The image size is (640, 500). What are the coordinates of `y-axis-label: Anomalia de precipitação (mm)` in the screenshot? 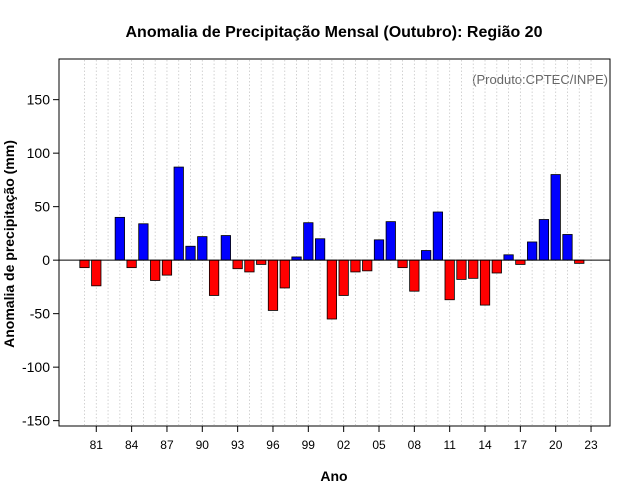 It's located at (9, 244).